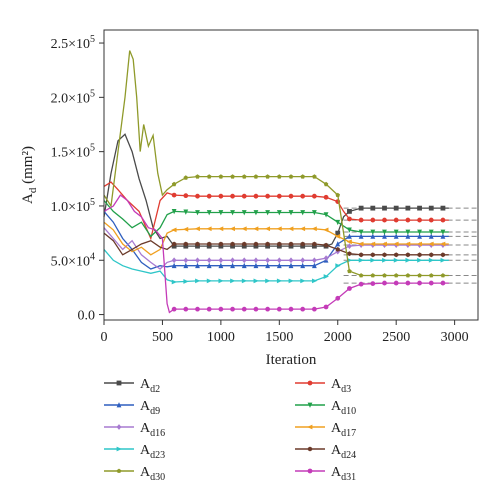 The image size is (496, 500). What do you see at coordinates (341, 386) in the screenshot?
I see `legend-label: Ad3` at bounding box center [341, 386].